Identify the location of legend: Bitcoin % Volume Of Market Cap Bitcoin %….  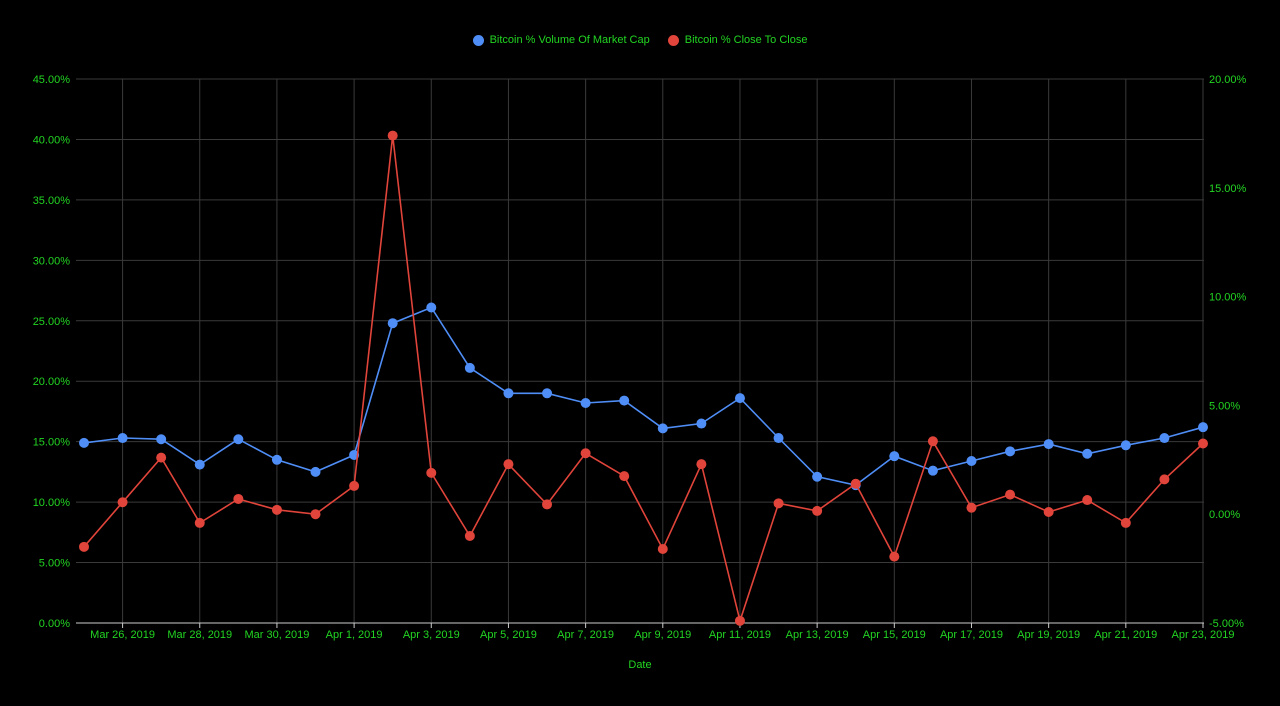
(640, 40).